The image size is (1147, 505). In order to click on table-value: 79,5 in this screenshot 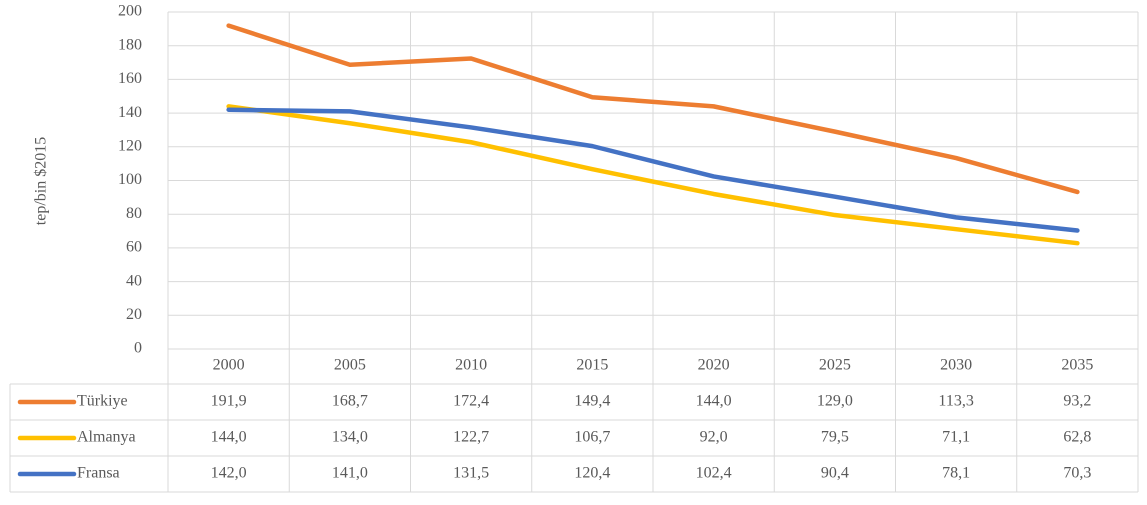, I will do `click(835, 437)`.